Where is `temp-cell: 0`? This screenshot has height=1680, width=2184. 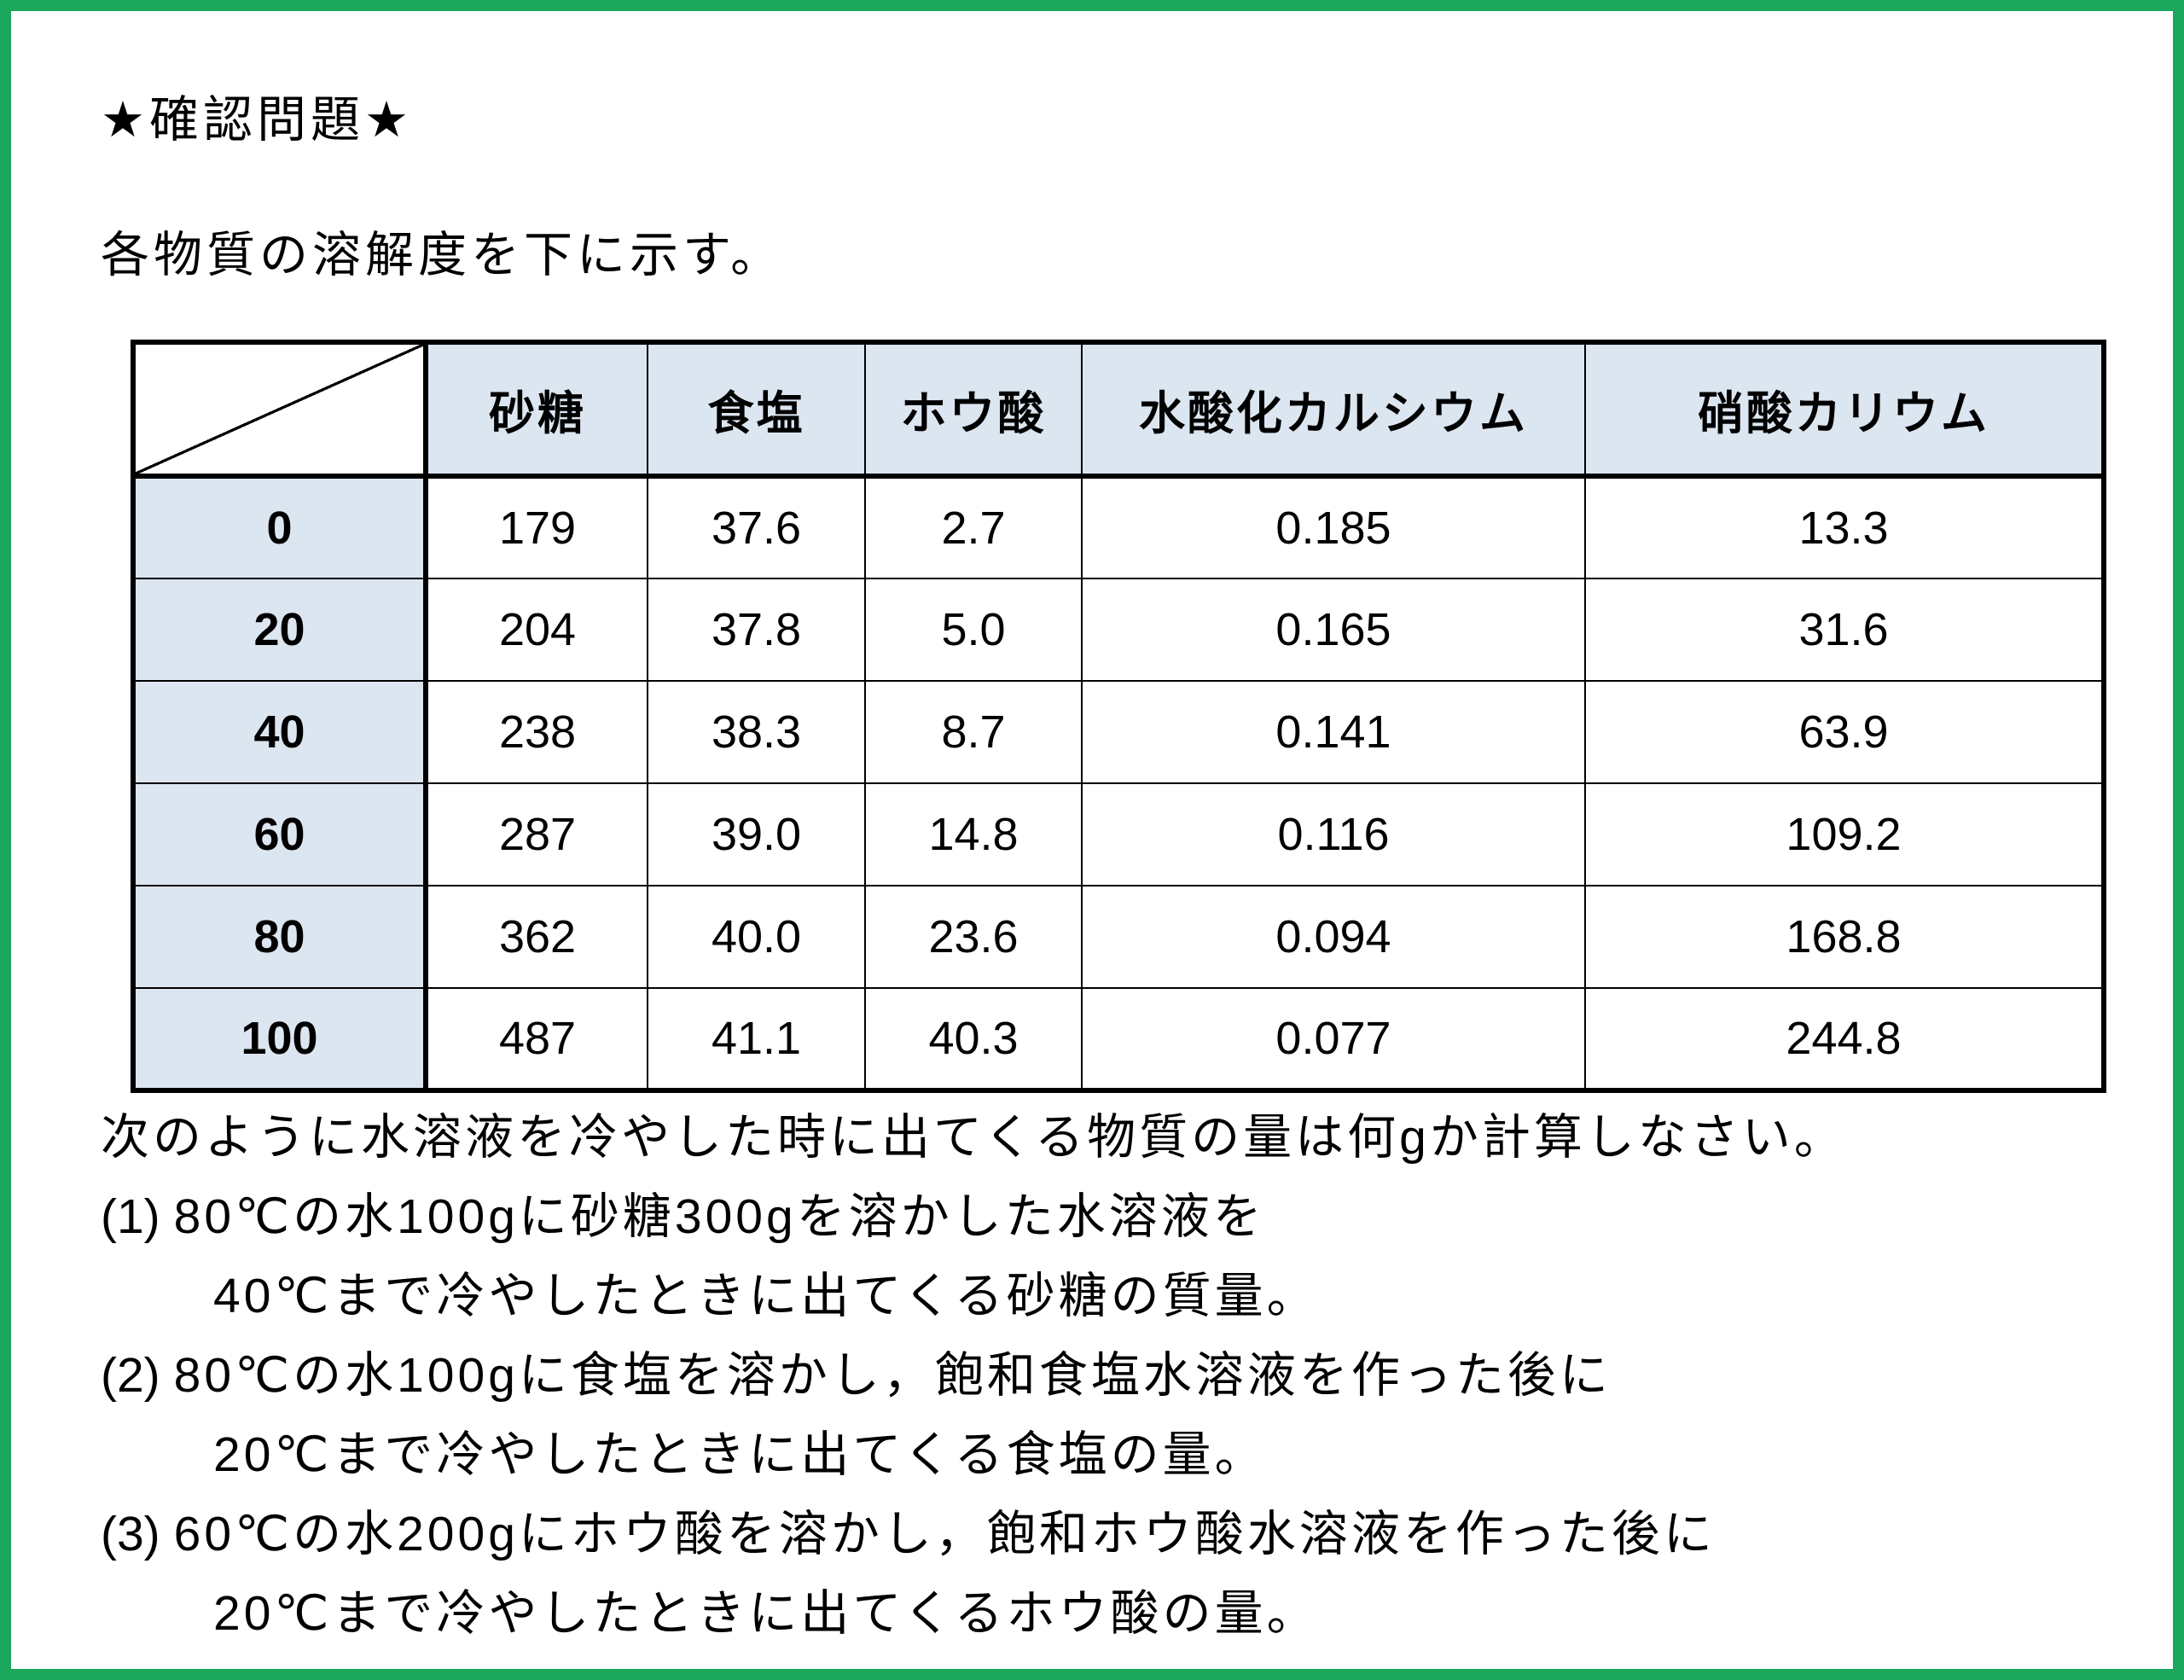
temp-cell: 0 is located at coordinates (280, 527).